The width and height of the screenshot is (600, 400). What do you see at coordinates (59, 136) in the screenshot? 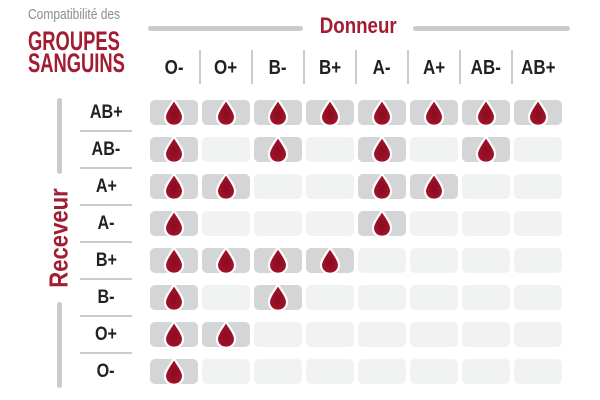
I see `receiver-axis-line-top` at bounding box center [59, 136].